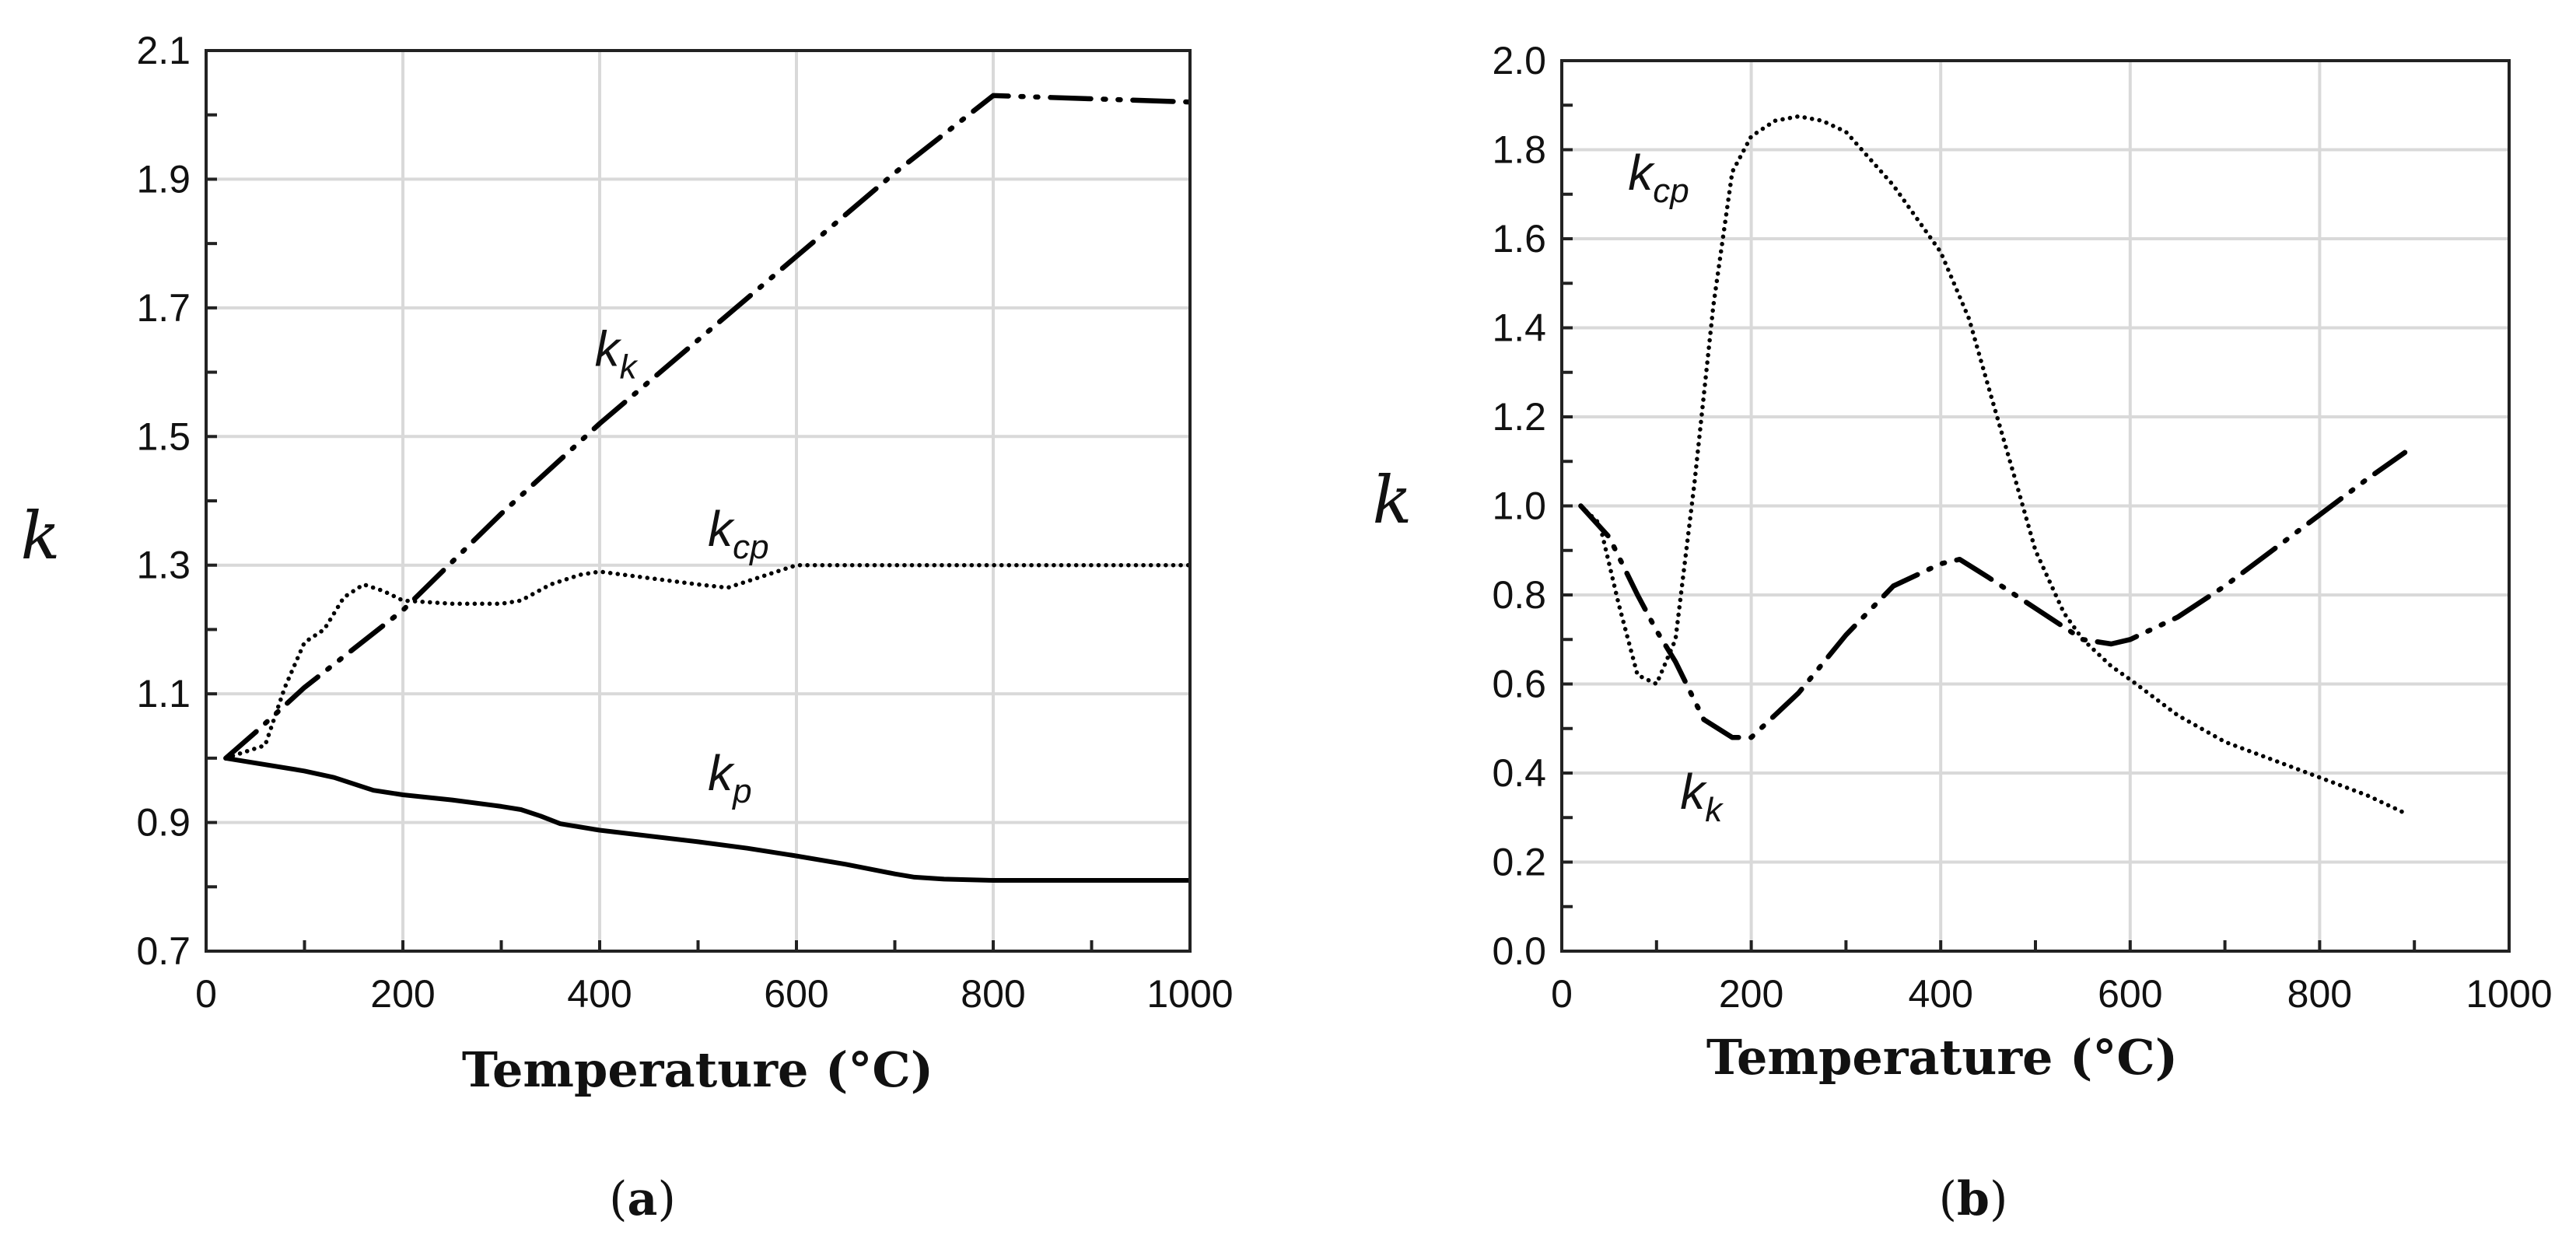 This screenshot has height=1249, width=2576. I want to click on y-tick-label: 1.4, so click(1519, 328).